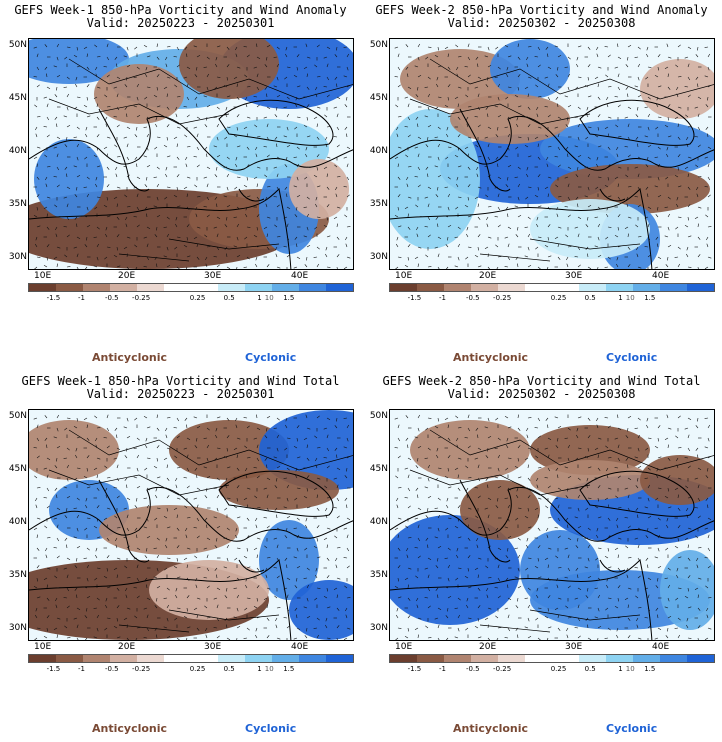  What do you see at coordinates (541, 23) in the screenshot?
I see `panel-valid-dates: Valid: 20250302 - 20250308` at bounding box center [541, 23].